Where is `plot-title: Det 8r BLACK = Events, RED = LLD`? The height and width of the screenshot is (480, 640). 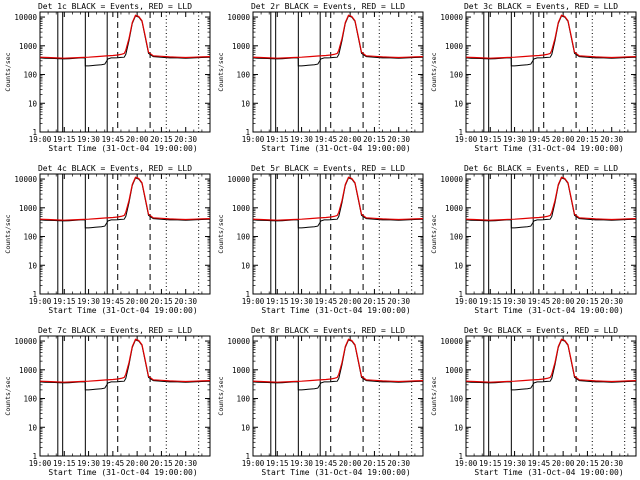
plot-title: Det 8r BLACK = Events, RED = LLD is located at coordinates (328, 330).